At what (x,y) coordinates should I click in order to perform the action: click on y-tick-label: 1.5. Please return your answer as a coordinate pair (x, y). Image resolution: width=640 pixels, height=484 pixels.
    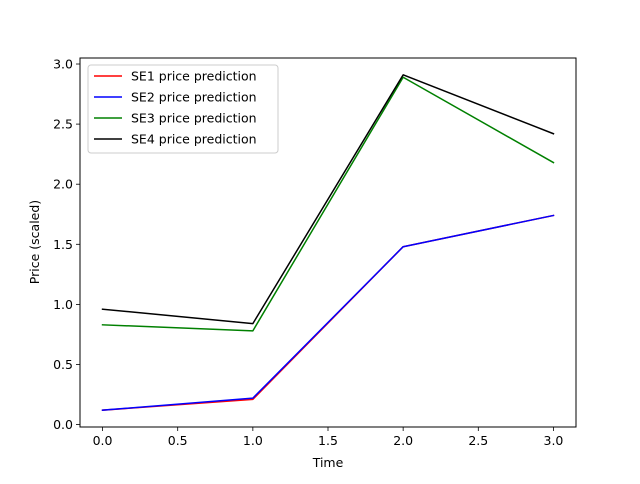
    Looking at the image, I should click on (63, 244).